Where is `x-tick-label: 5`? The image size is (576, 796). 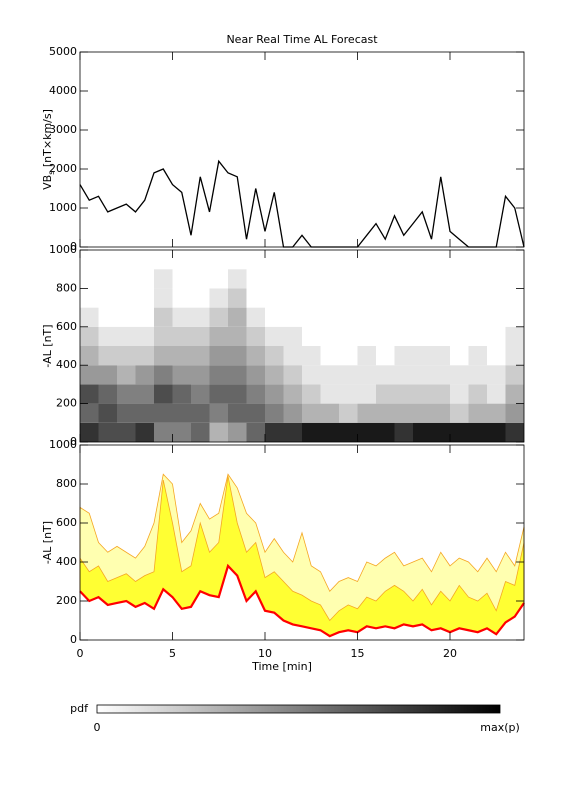 x-tick-label: 5 is located at coordinates (172, 653).